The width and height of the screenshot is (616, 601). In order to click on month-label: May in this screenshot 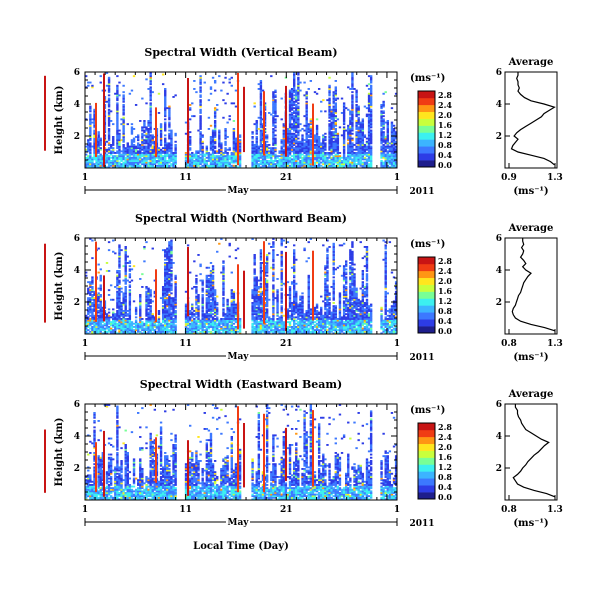, I will do `click(238, 357)`.